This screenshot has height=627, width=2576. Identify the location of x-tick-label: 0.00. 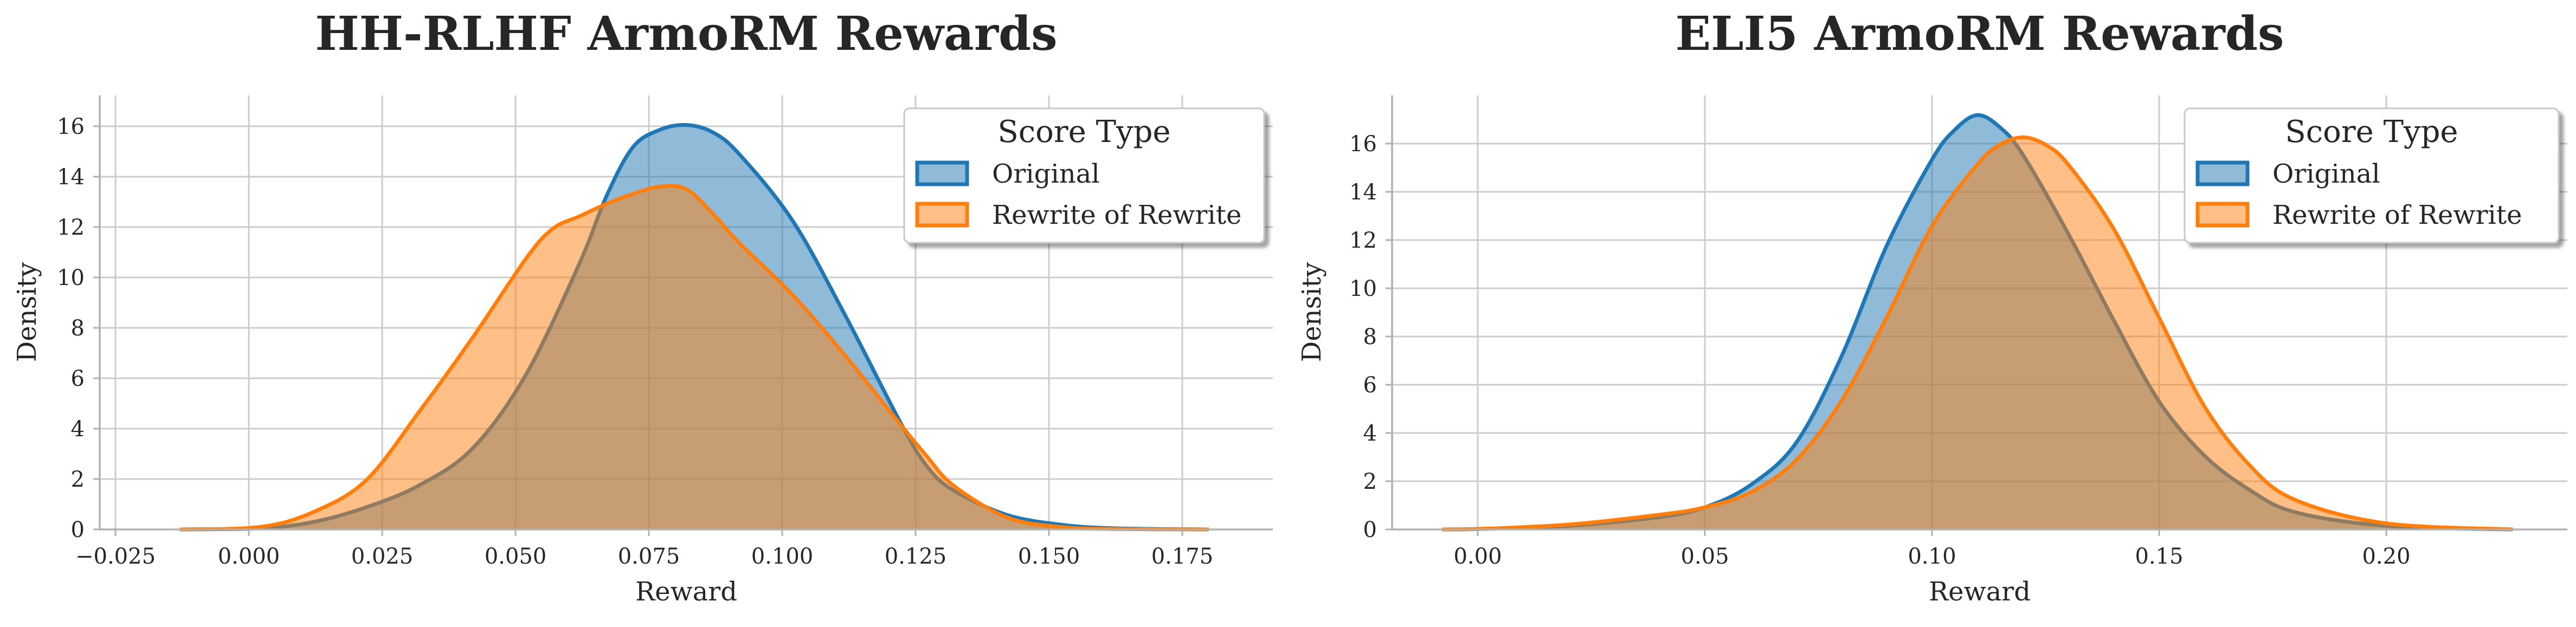
(1477, 557).